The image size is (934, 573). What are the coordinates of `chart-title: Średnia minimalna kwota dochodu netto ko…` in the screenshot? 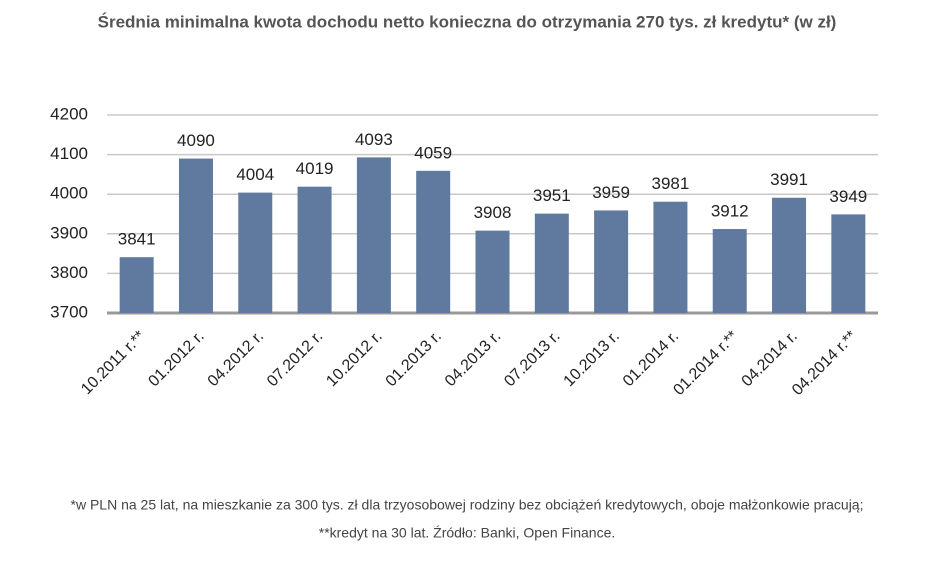 It's located at (467, 21).